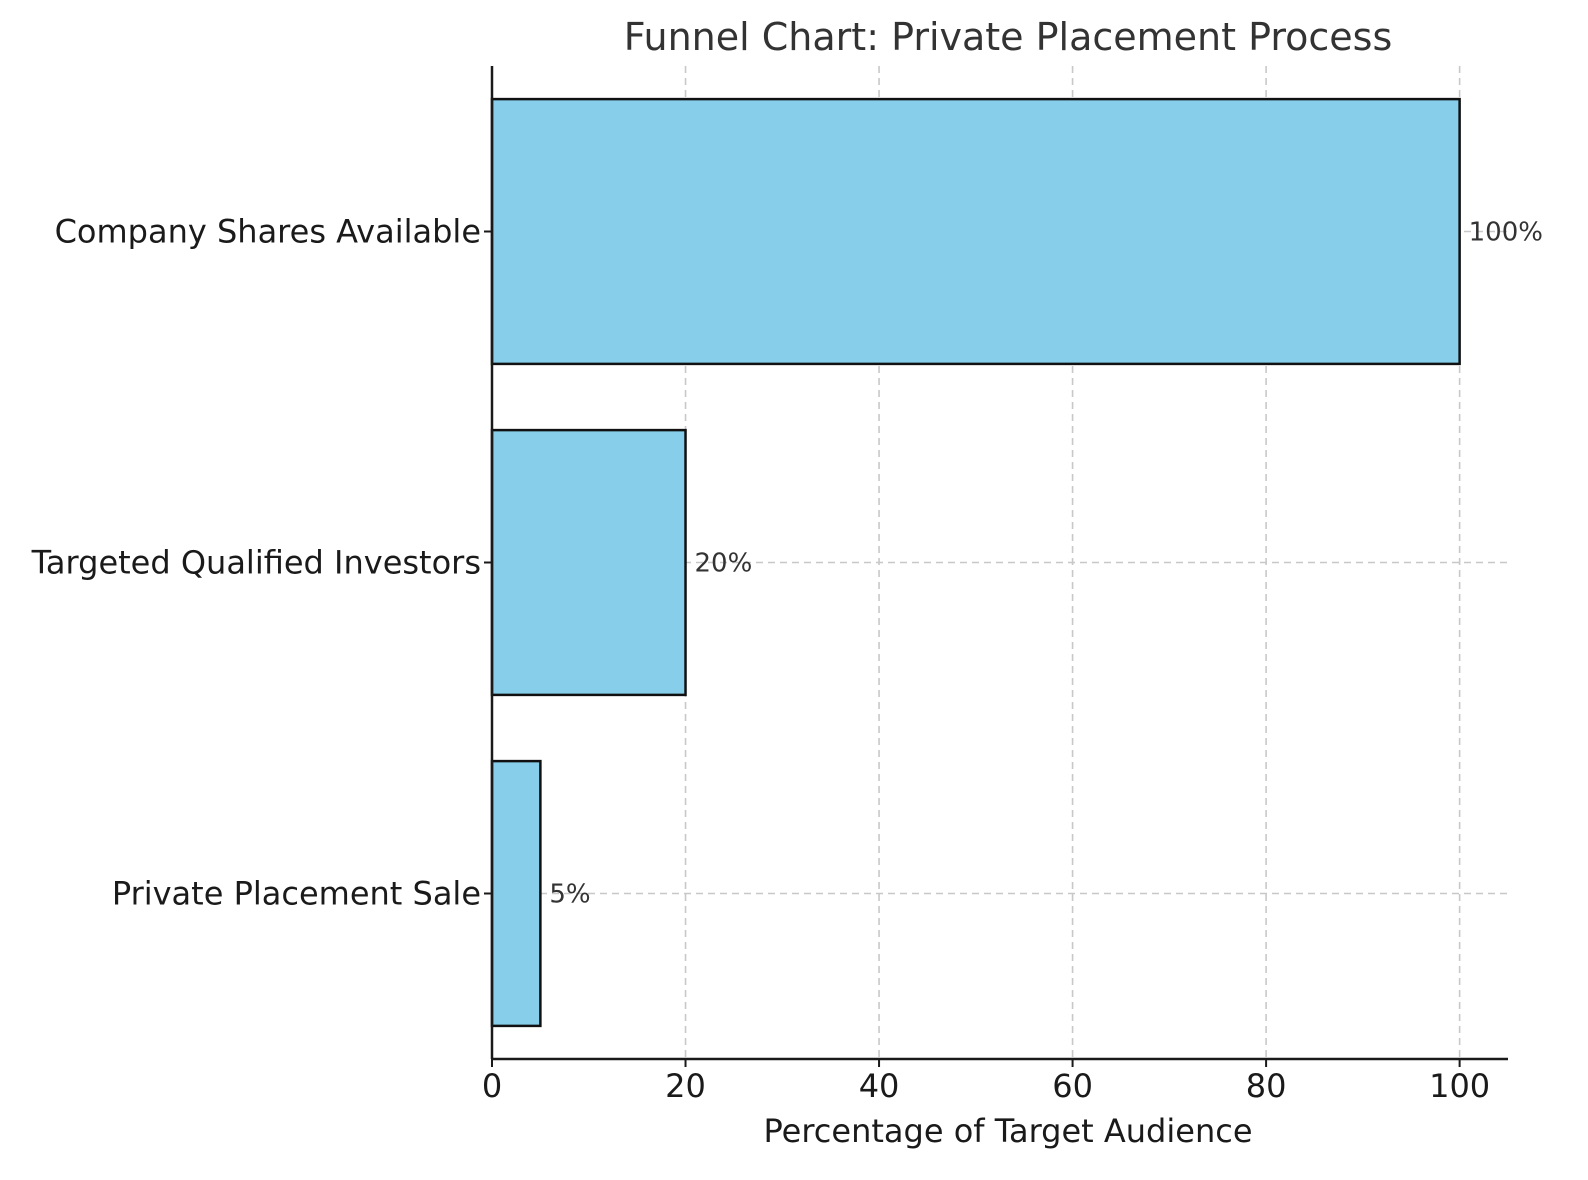 This screenshot has height=1180, width=1588. I want to click on y-category-label-2: Private Placement Sale, so click(296, 894).